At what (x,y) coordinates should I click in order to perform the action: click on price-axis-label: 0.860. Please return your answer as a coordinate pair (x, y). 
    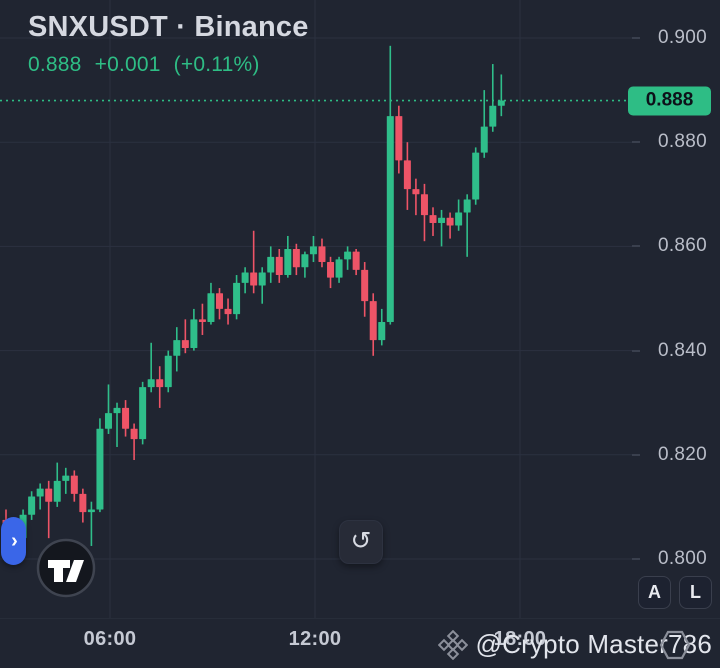
    Looking at the image, I should click on (682, 246).